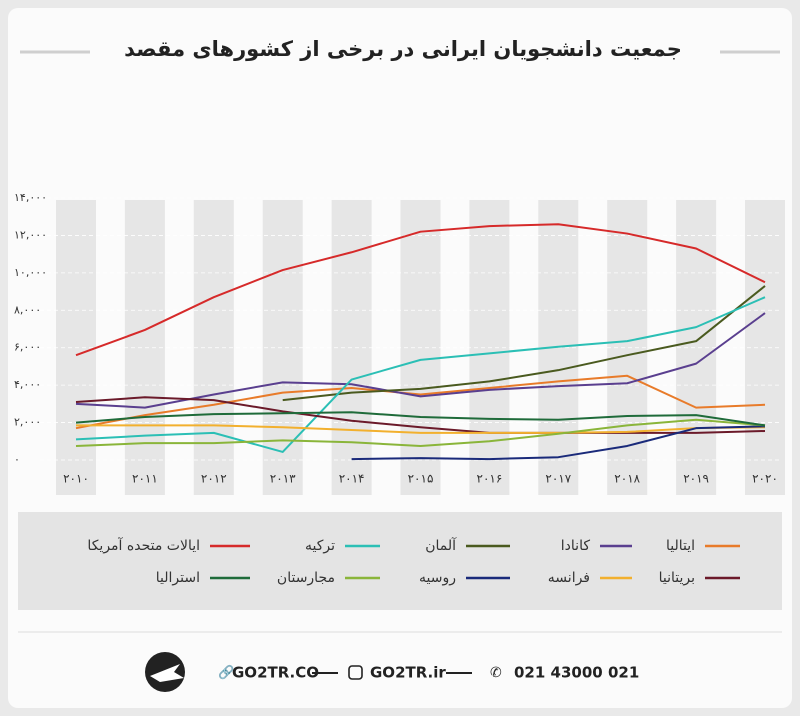  What do you see at coordinates (30, 272) in the screenshot?
I see `y-tick-label: ۱۰,۰۰۰` at bounding box center [30, 272].